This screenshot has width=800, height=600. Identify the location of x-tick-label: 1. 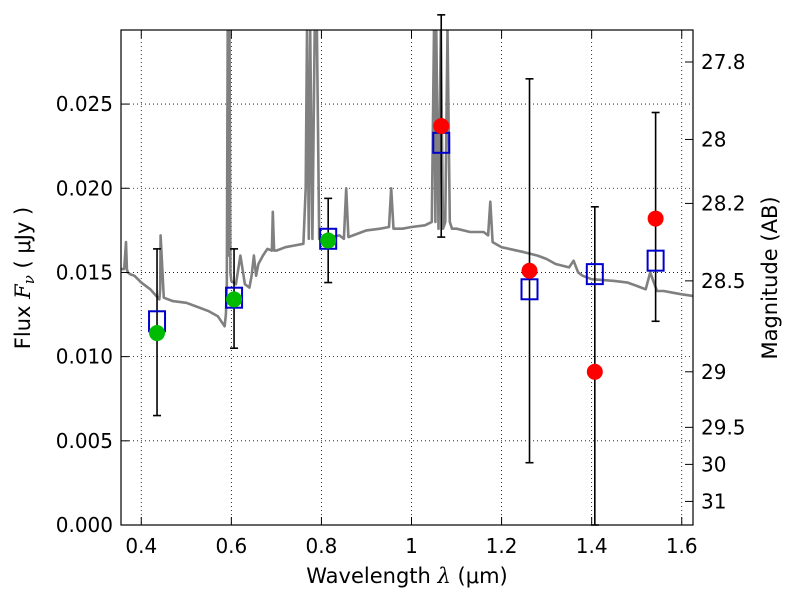
(411, 546).